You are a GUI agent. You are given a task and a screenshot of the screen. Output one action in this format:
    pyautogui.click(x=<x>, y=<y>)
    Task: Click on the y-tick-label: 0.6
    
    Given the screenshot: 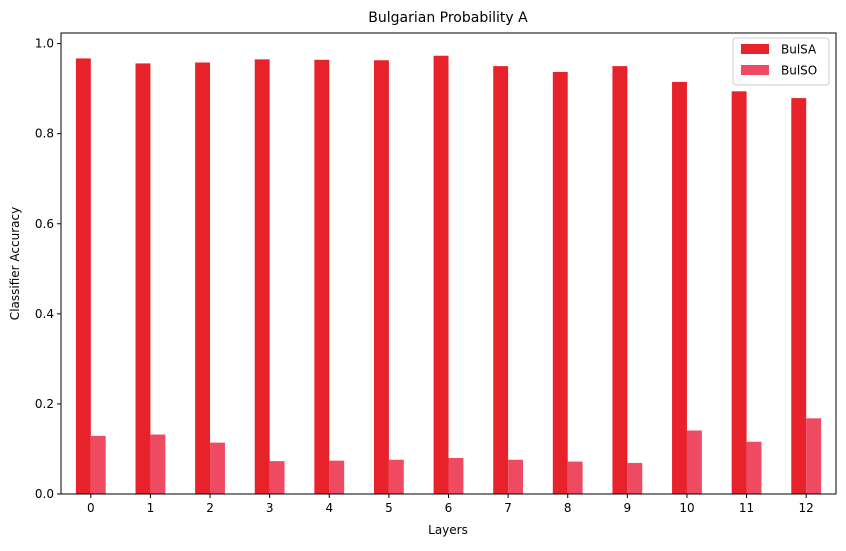 What is the action you would take?
    pyautogui.click(x=44, y=224)
    